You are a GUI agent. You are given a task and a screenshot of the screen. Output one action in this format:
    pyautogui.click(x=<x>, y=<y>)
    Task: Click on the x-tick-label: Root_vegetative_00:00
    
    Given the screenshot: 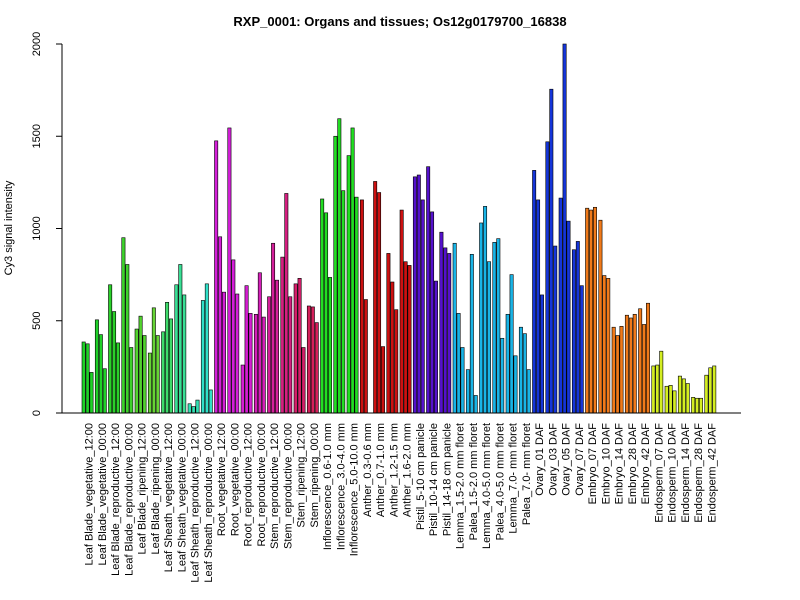 What is the action you would take?
    pyautogui.click(x=235, y=479)
    